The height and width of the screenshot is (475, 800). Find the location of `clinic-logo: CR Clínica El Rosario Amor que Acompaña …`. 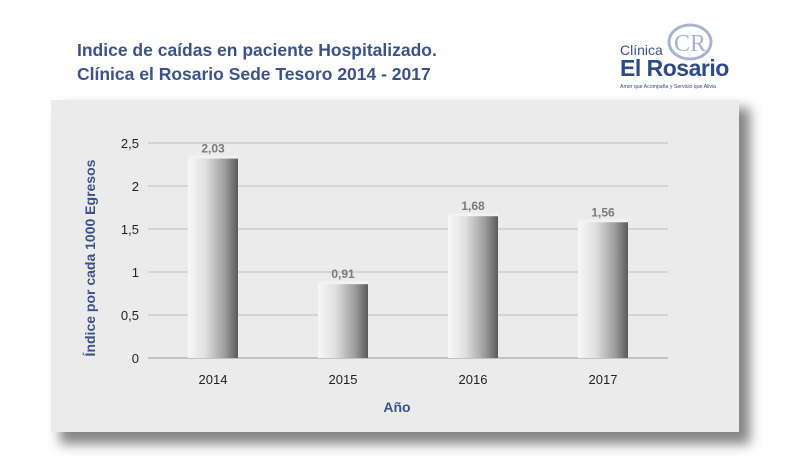

clinic-logo: CR Clínica El Rosario Amor que Acompaña … is located at coordinates (673, 58).